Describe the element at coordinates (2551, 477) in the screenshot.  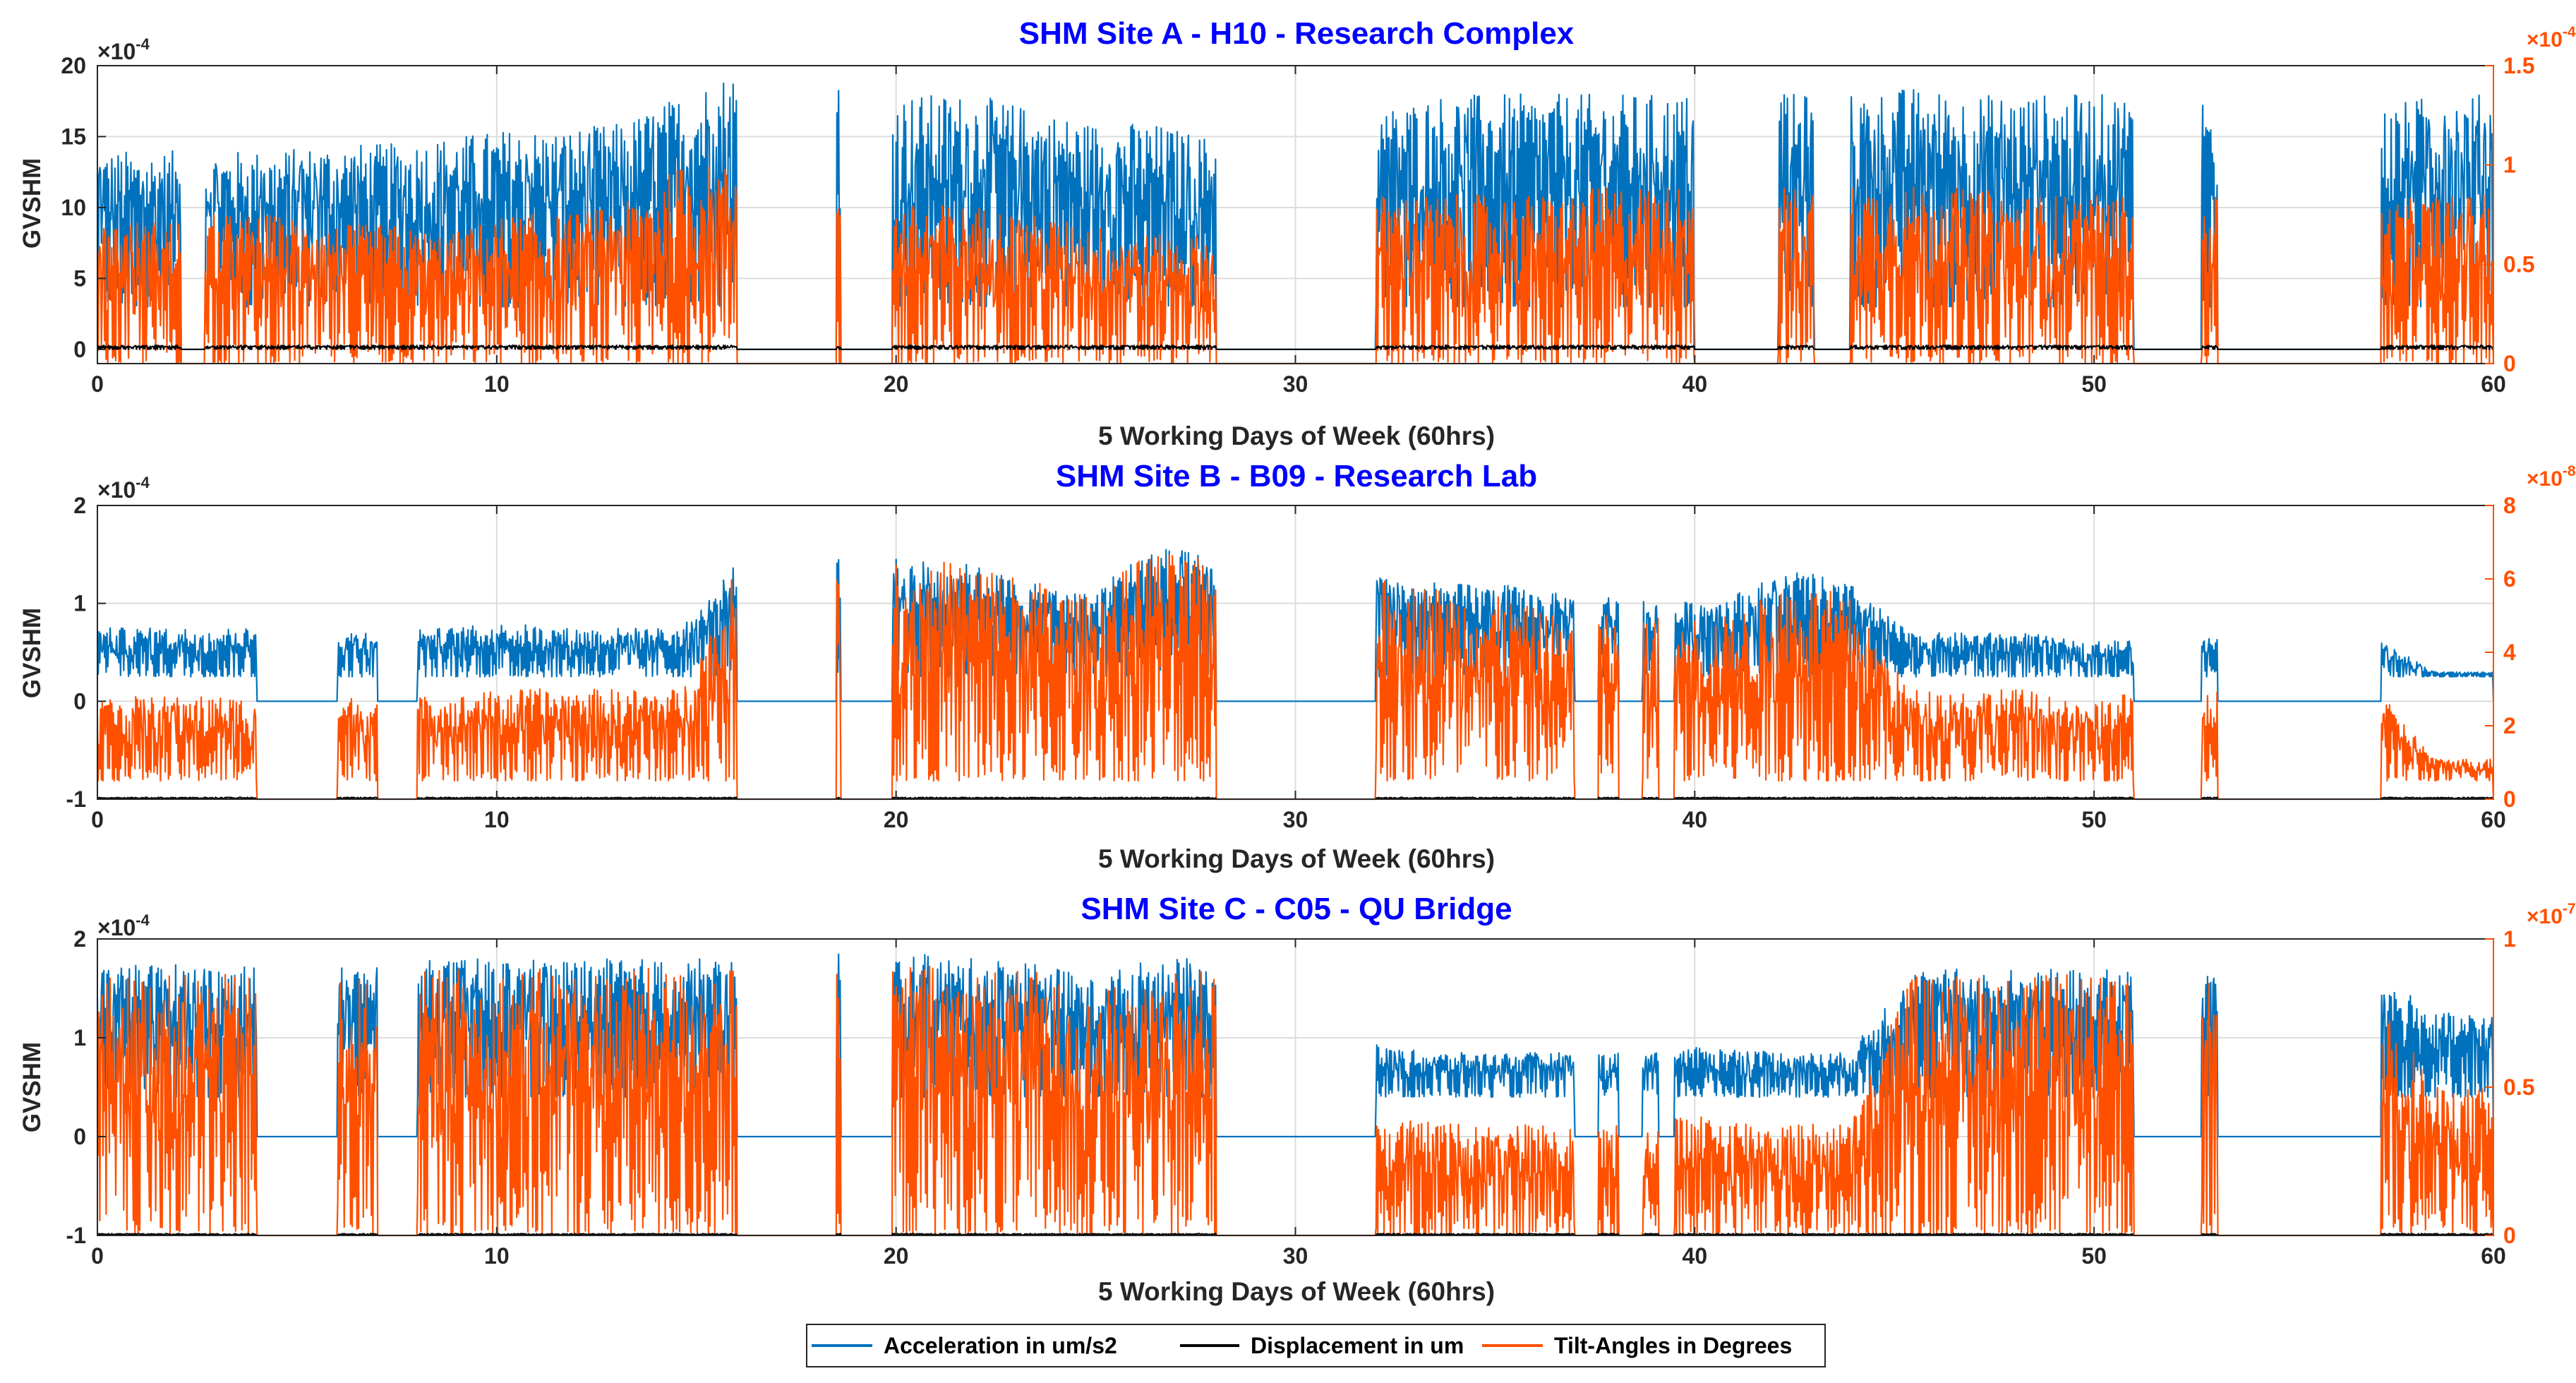
I see `y2-exponent: ×10⁻⁸` at that location.